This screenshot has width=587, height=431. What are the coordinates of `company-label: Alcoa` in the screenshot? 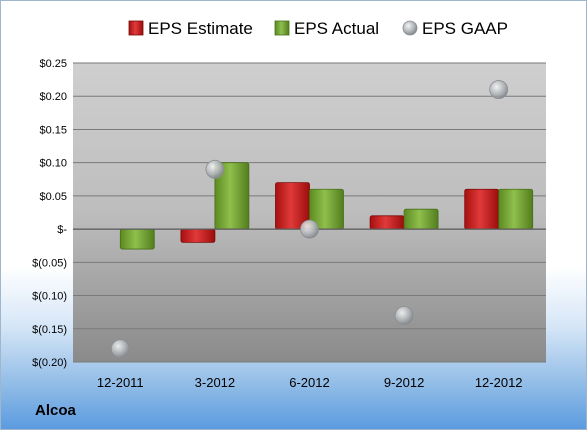 It's located at (55, 410).